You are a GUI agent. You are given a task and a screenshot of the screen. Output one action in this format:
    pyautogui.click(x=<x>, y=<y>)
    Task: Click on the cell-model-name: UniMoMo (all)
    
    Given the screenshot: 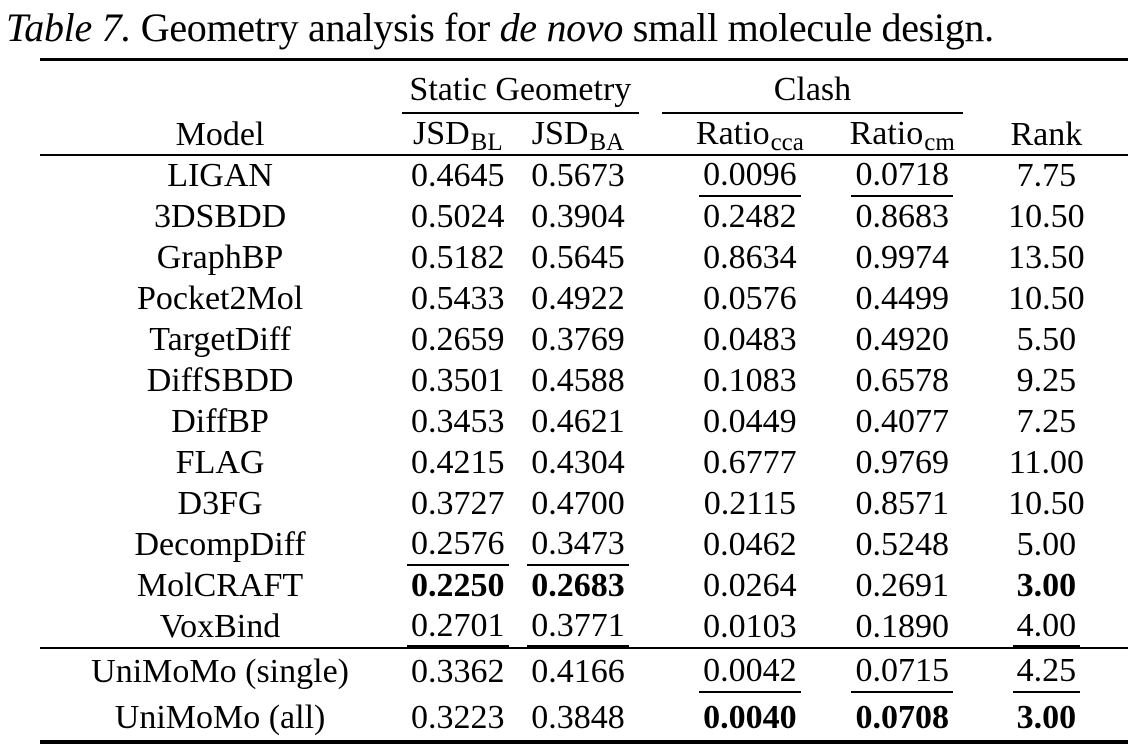 What is the action you would take?
    pyautogui.click(x=220, y=717)
    